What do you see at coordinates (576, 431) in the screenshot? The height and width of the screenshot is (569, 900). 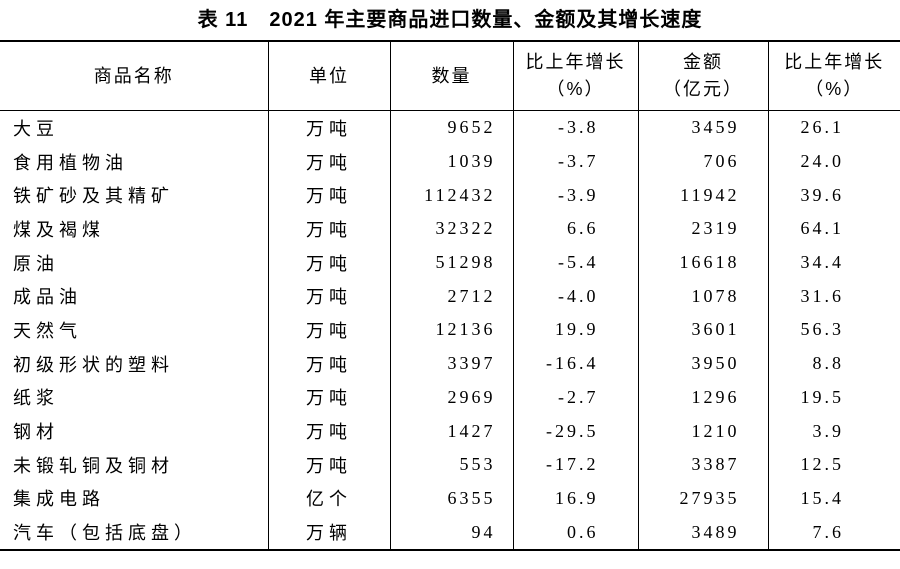 I see `cell-quantity-growth: -29.5` at bounding box center [576, 431].